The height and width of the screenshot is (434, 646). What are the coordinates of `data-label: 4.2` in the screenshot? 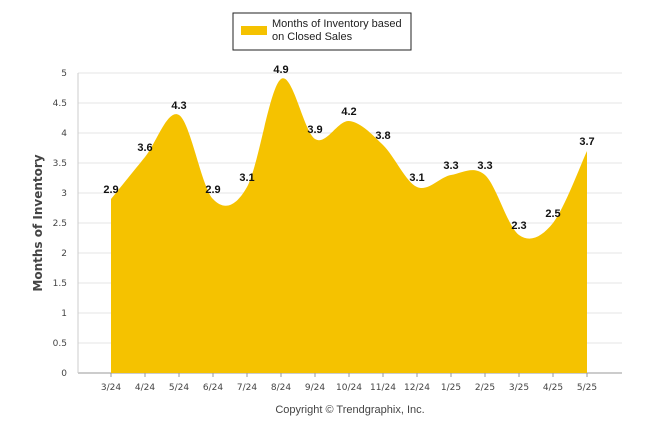 It's located at (348, 112).